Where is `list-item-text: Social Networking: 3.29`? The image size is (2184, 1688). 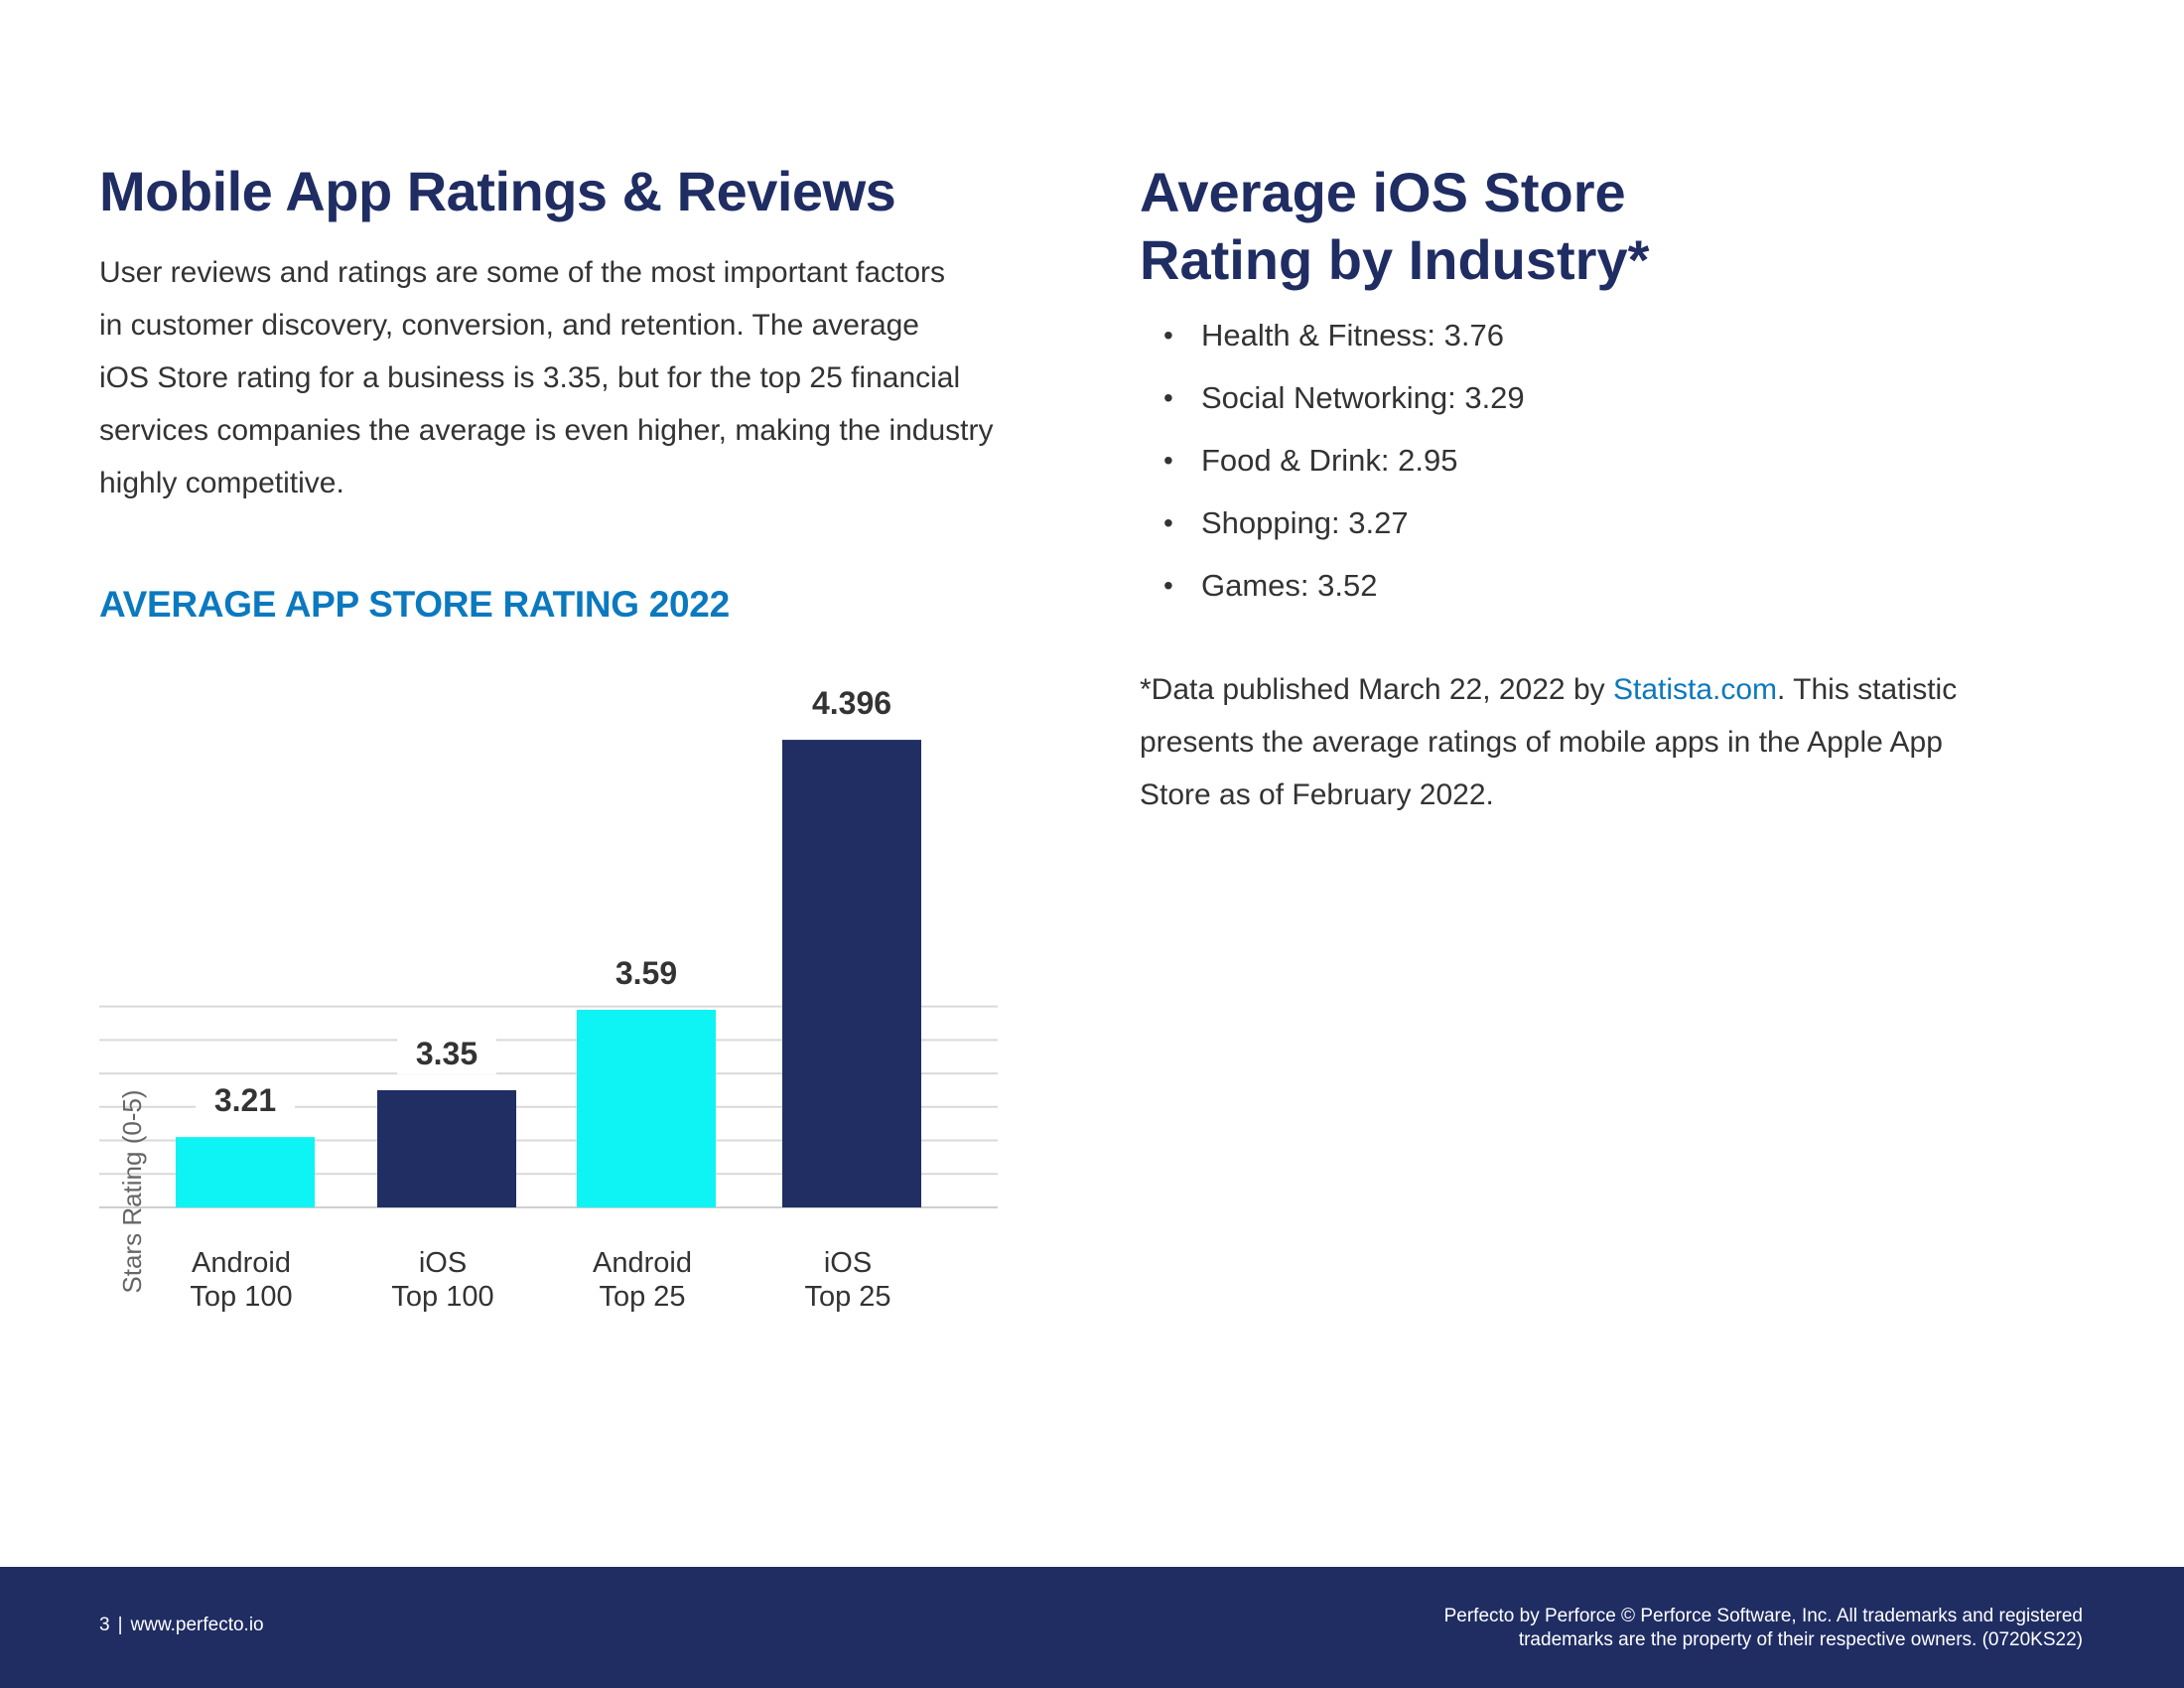 list-item-text: Social Networking: 3.29 is located at coordinates (1363, 397).